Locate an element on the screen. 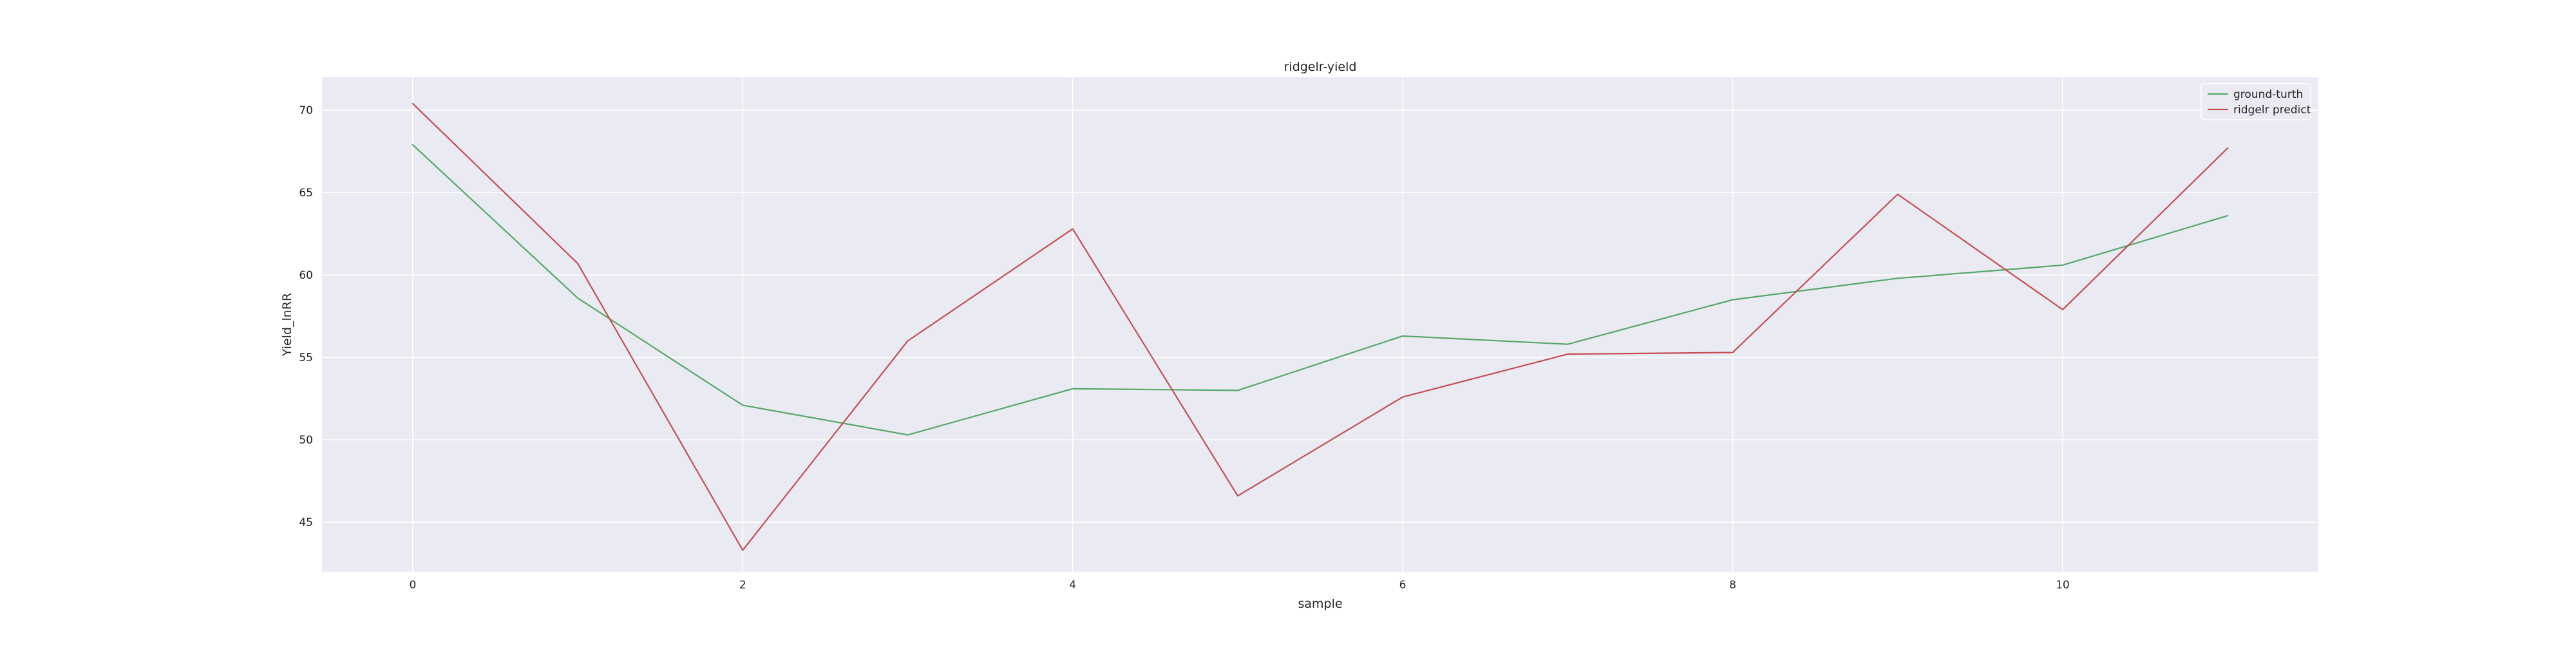 The width and height of the screenshot is (2576, 647). x-tick-label: 0 is located at coordinates (413, 585).